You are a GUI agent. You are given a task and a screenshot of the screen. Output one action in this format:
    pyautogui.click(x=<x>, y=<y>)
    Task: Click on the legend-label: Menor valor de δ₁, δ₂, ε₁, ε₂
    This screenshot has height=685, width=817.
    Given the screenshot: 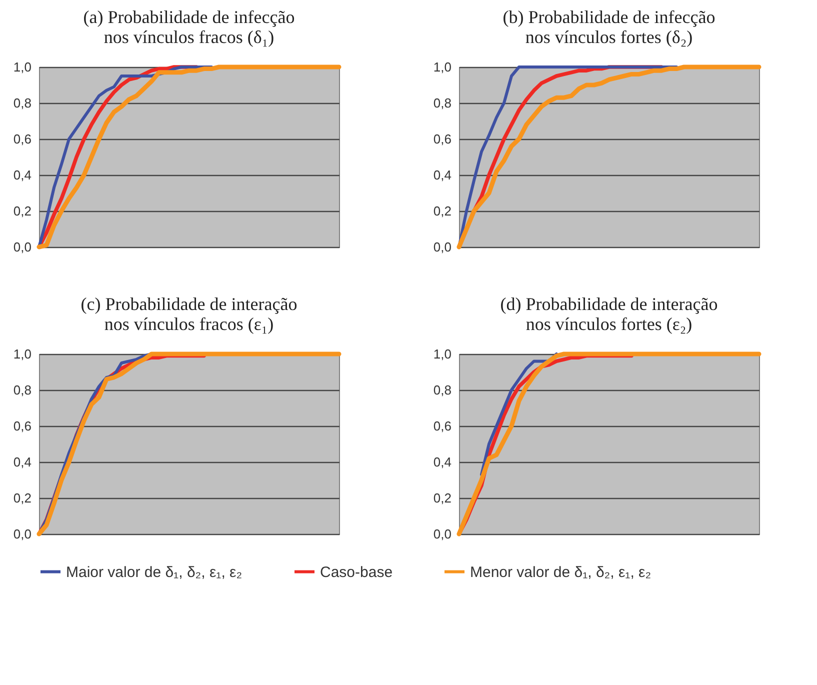 What is the action you would take?
    pyautogui.click(x=561, y=572)
    